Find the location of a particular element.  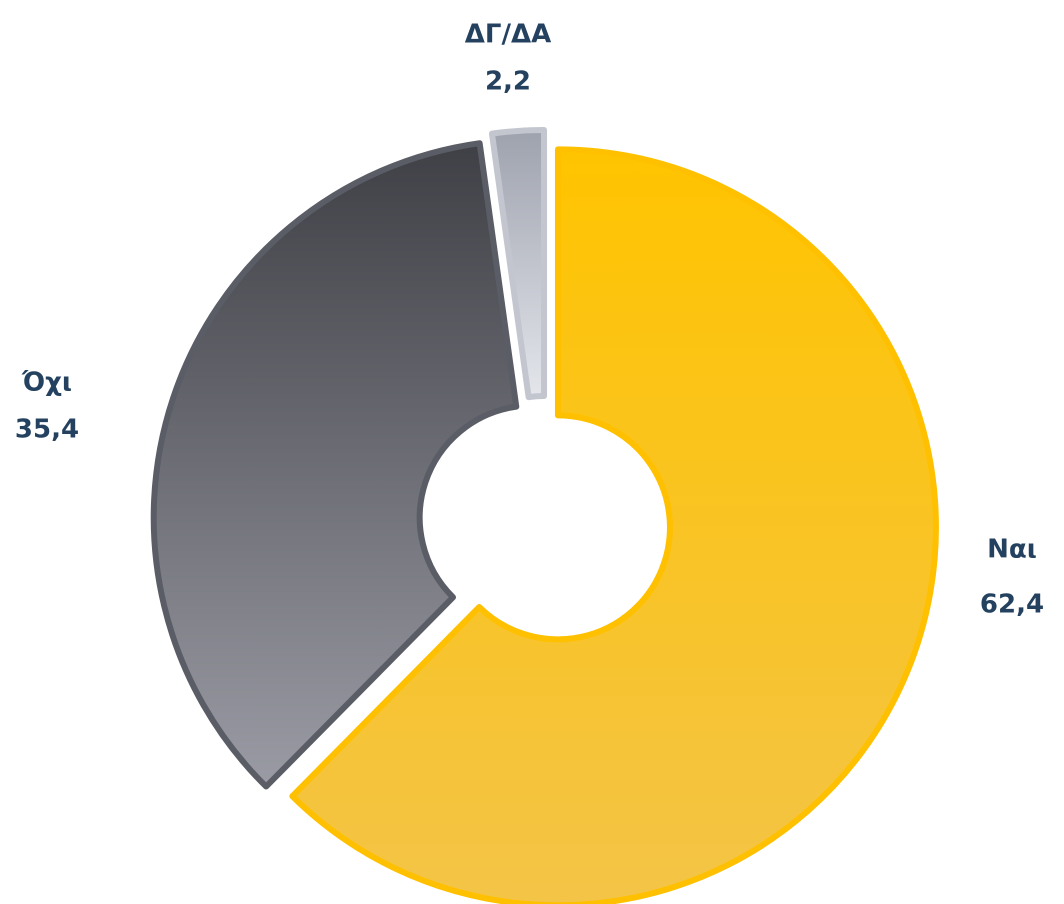

donut-slice is located at coordinates (518, 264).